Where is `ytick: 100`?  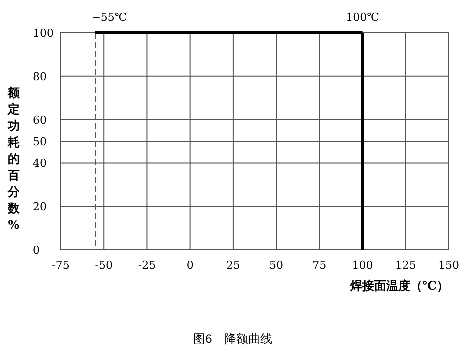 ytick: 100 is located at coordinates (43, 33).